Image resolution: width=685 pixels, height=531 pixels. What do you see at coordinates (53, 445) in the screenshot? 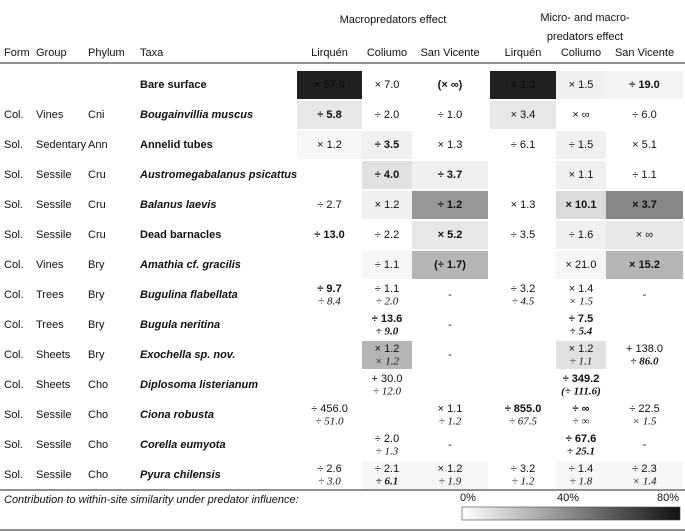
I see `row-group: Sessile` at bounding box center [53, 445].